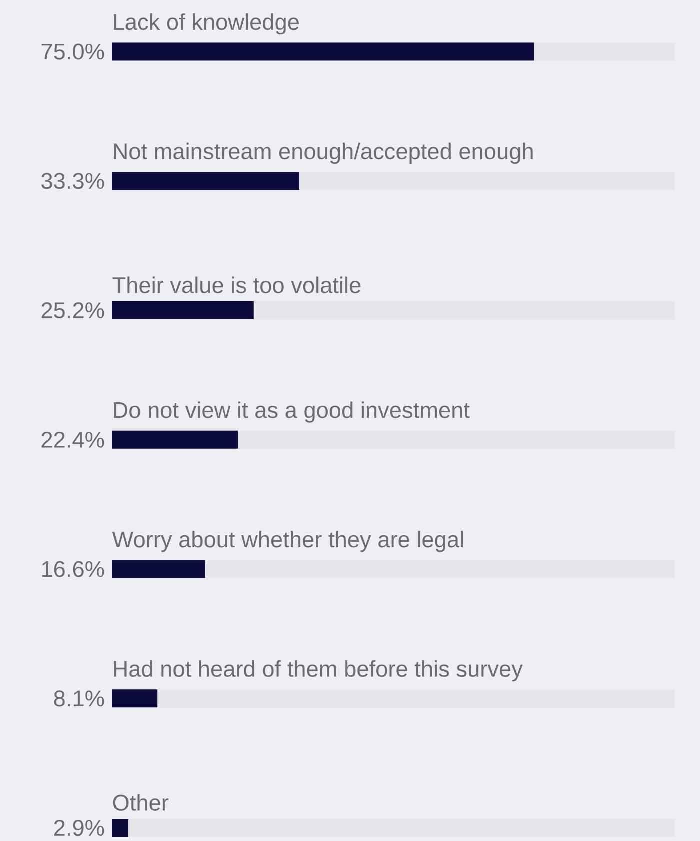  I want to click on y-tick-label: Lack of knowledge, so click(206, 24).